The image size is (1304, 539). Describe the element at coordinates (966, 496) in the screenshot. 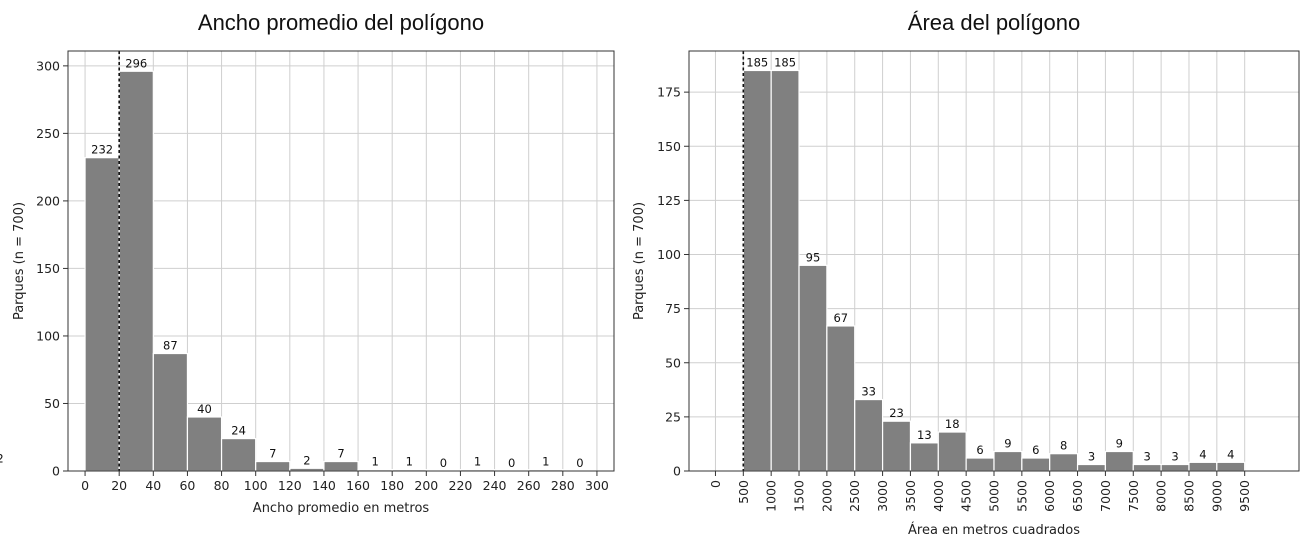

I see `x-tick-label: 4500` at that location.